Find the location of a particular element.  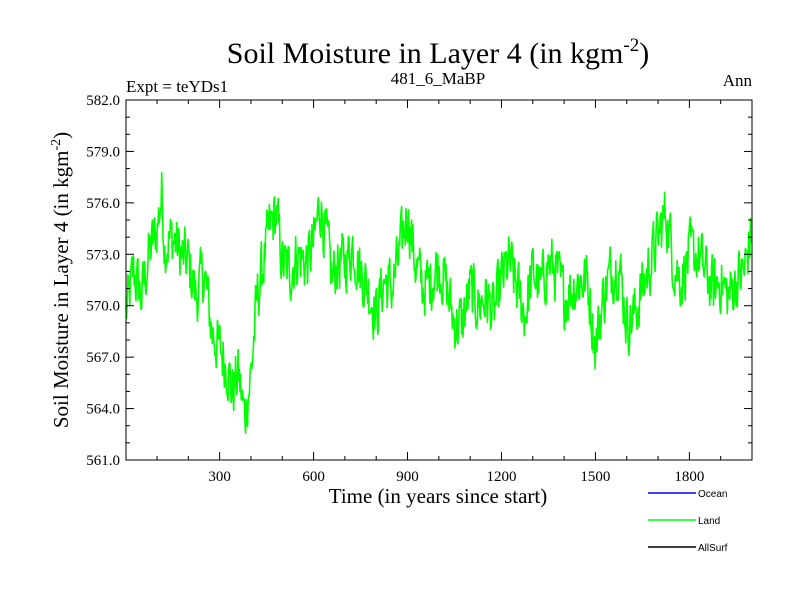

y-tick-label: 582.0 is located at coordinates (103, 101).